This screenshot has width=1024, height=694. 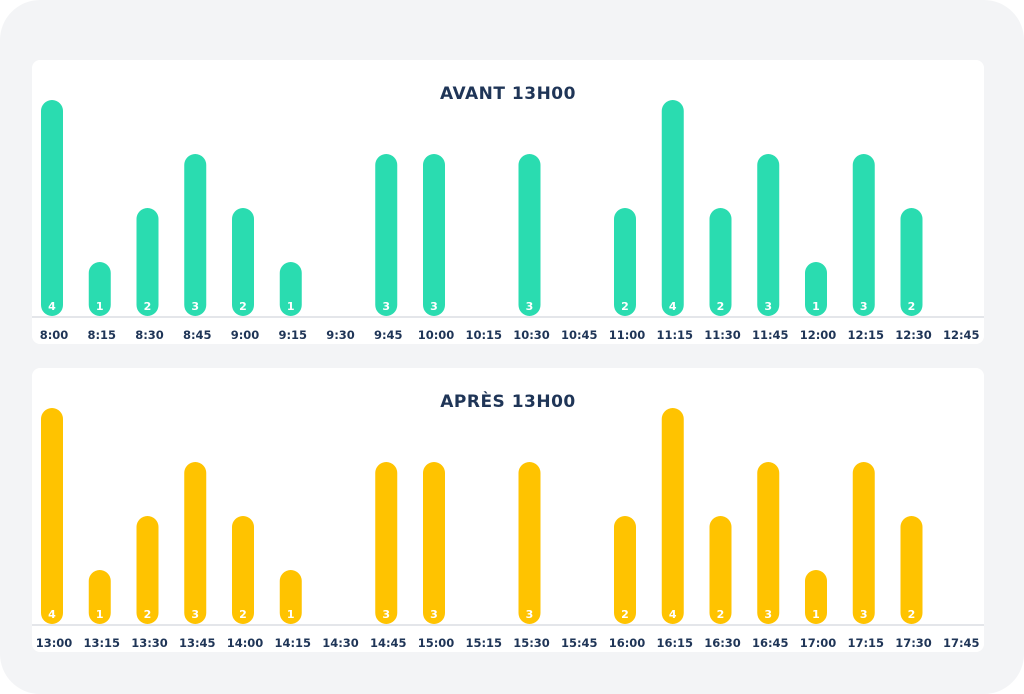 I want to click on x-tick-label: 17:45, so click(x=961, y=643).